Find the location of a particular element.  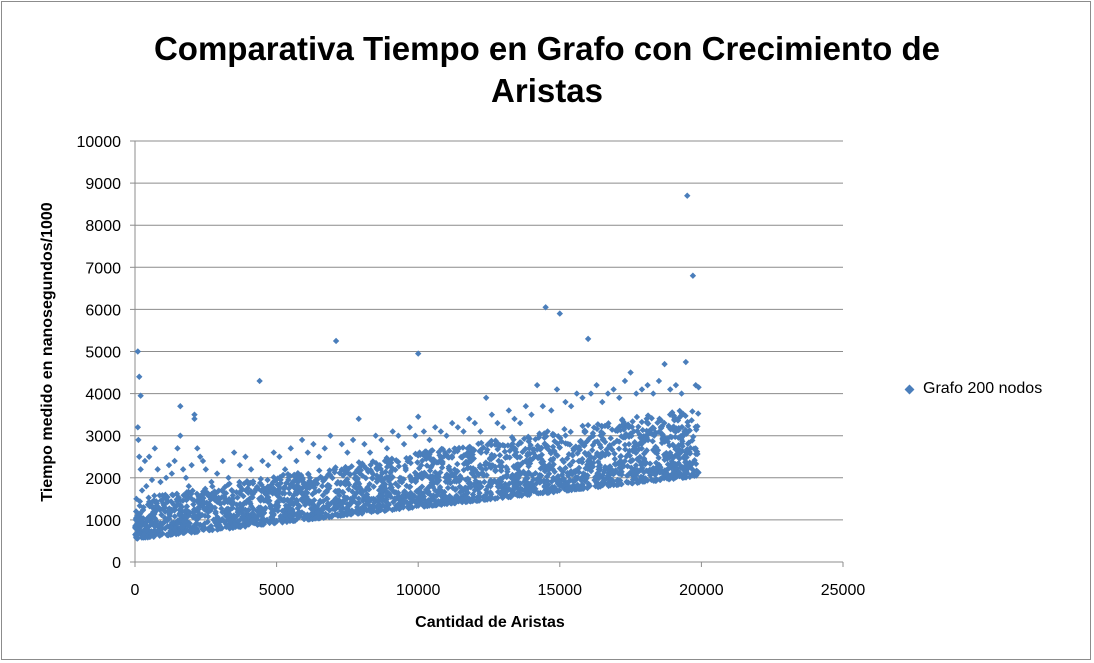

chart-title-line-2: Aristas is located at coordinates (547, 90).